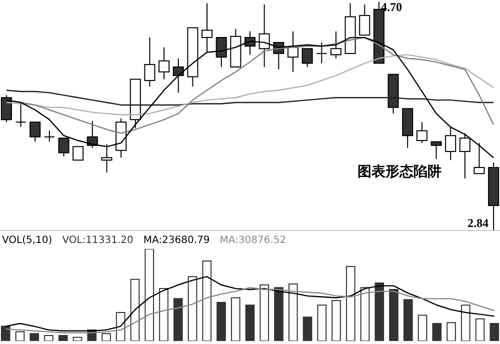  I want to click on annotation: 4.70, so click(391, 7).